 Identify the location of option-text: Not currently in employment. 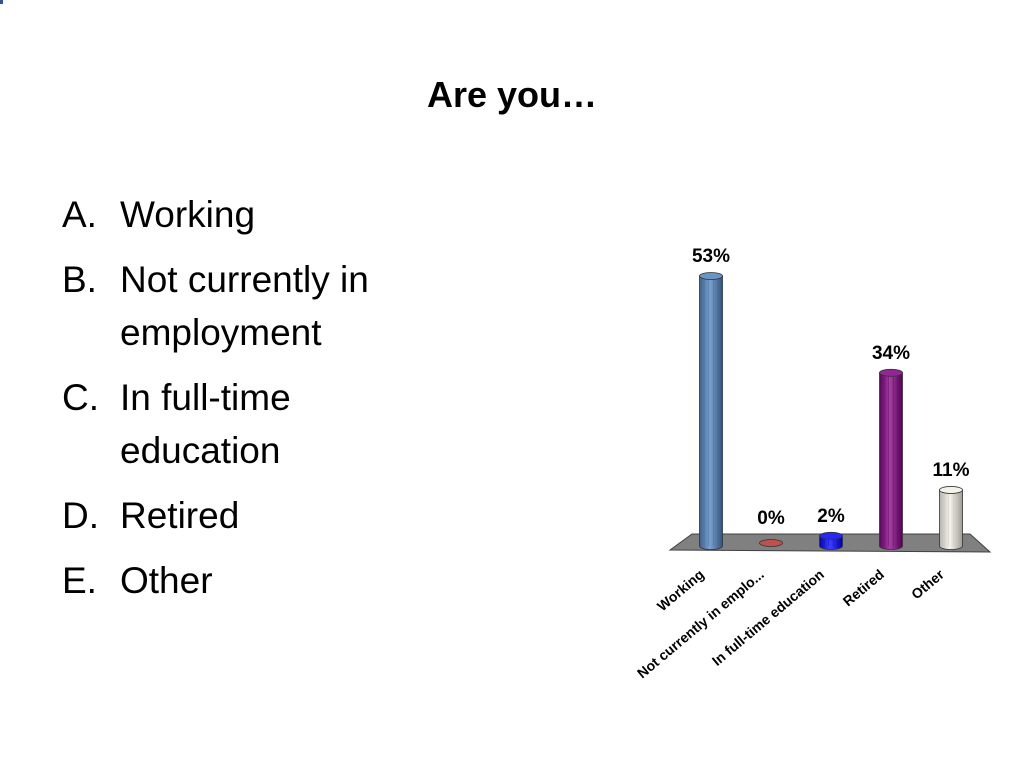
(244, 306).